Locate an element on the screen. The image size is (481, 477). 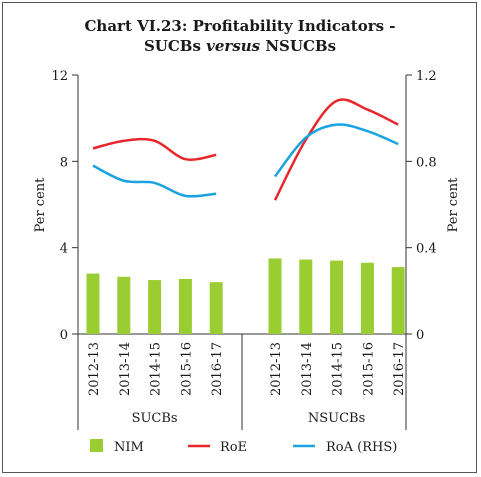
y-tick-label-left: 8 is located at coordinates (64, 162).